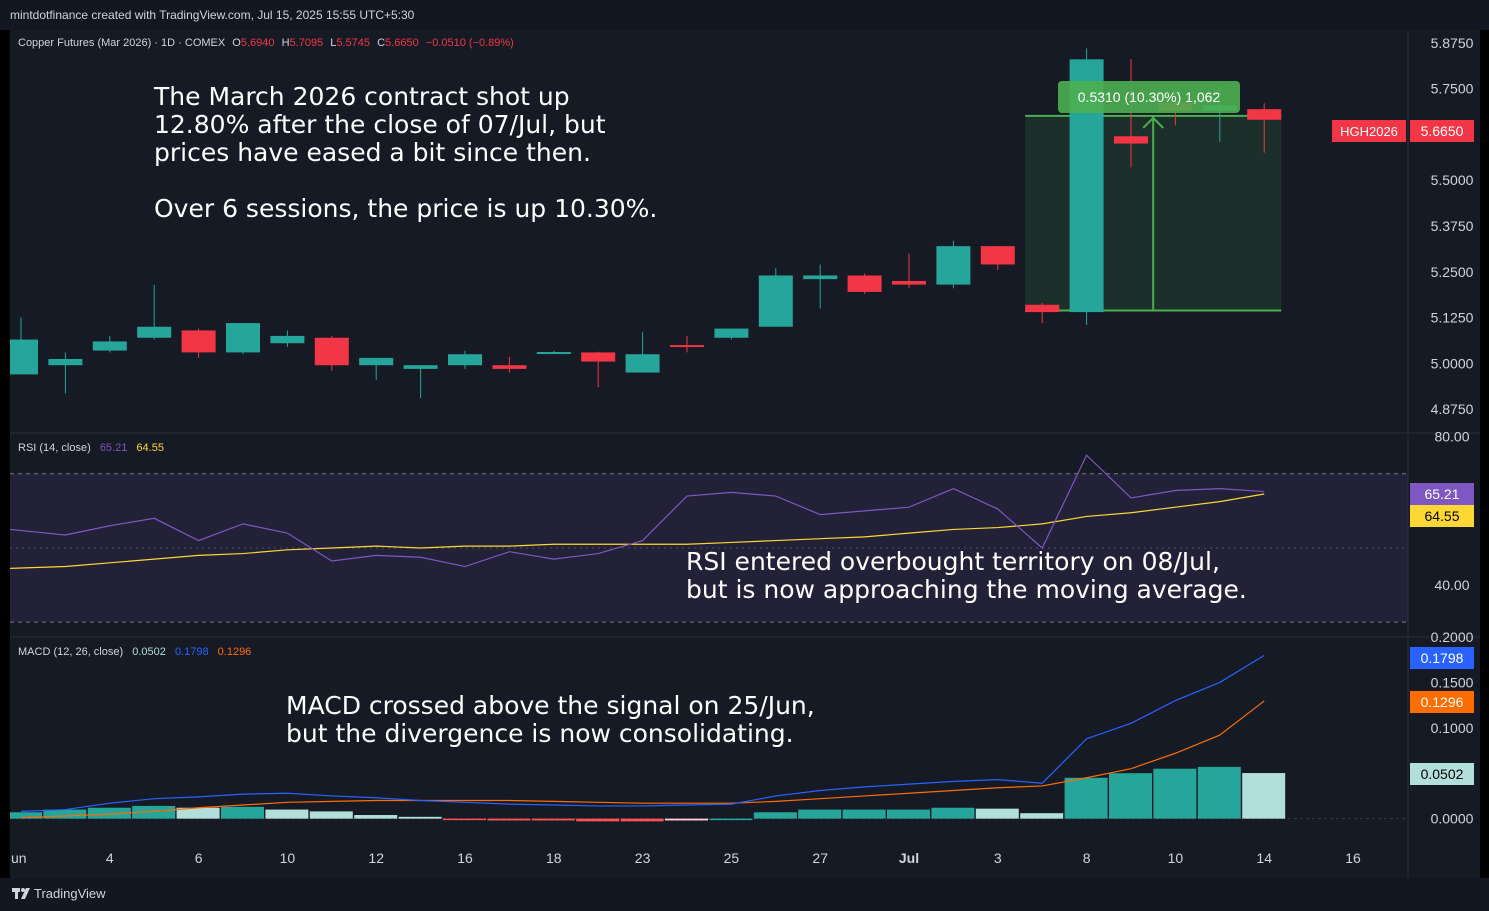  What do you see at coordinates (1153, 122) in the screenshot?
I see `measure-arrow-head` at bounding box center [1153, 122].